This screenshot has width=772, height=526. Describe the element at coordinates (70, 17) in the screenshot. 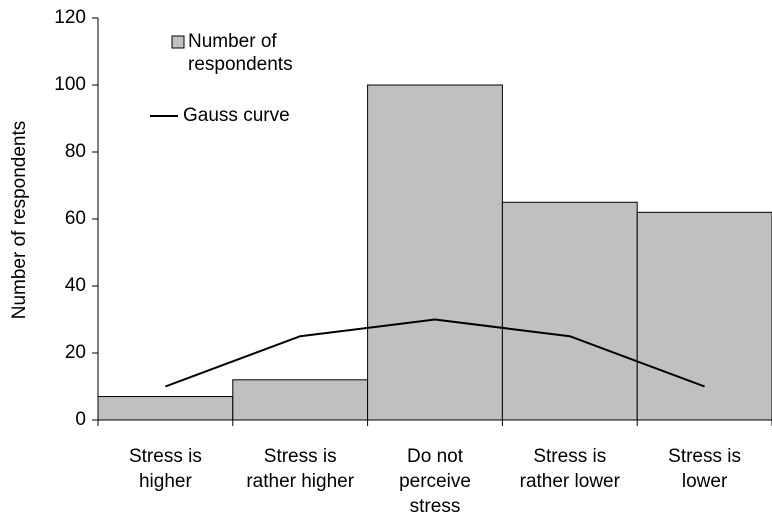

I see `y-tick-label: 120` at that location.